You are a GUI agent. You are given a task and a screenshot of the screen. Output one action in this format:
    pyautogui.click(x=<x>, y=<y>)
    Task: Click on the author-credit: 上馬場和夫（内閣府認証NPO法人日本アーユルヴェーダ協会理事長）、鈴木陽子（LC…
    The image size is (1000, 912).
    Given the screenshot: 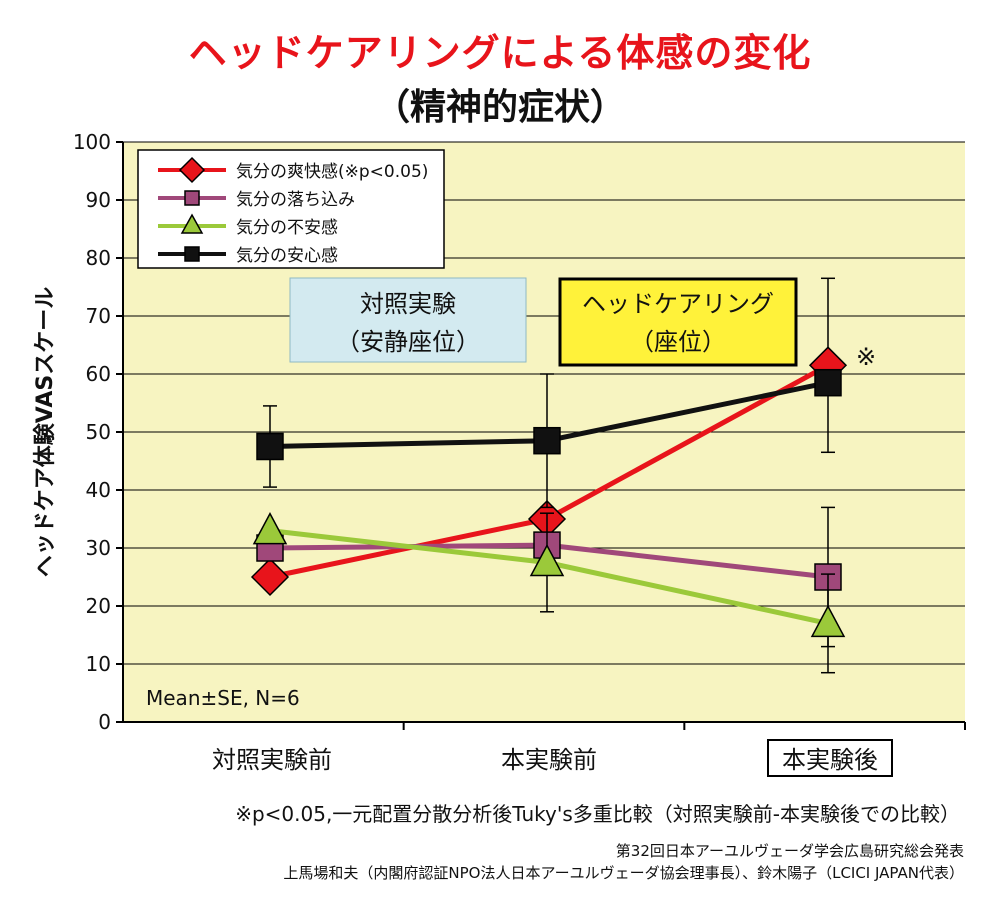 What is the action you would take?
    pyautogui.click(x=623, y=873)
    